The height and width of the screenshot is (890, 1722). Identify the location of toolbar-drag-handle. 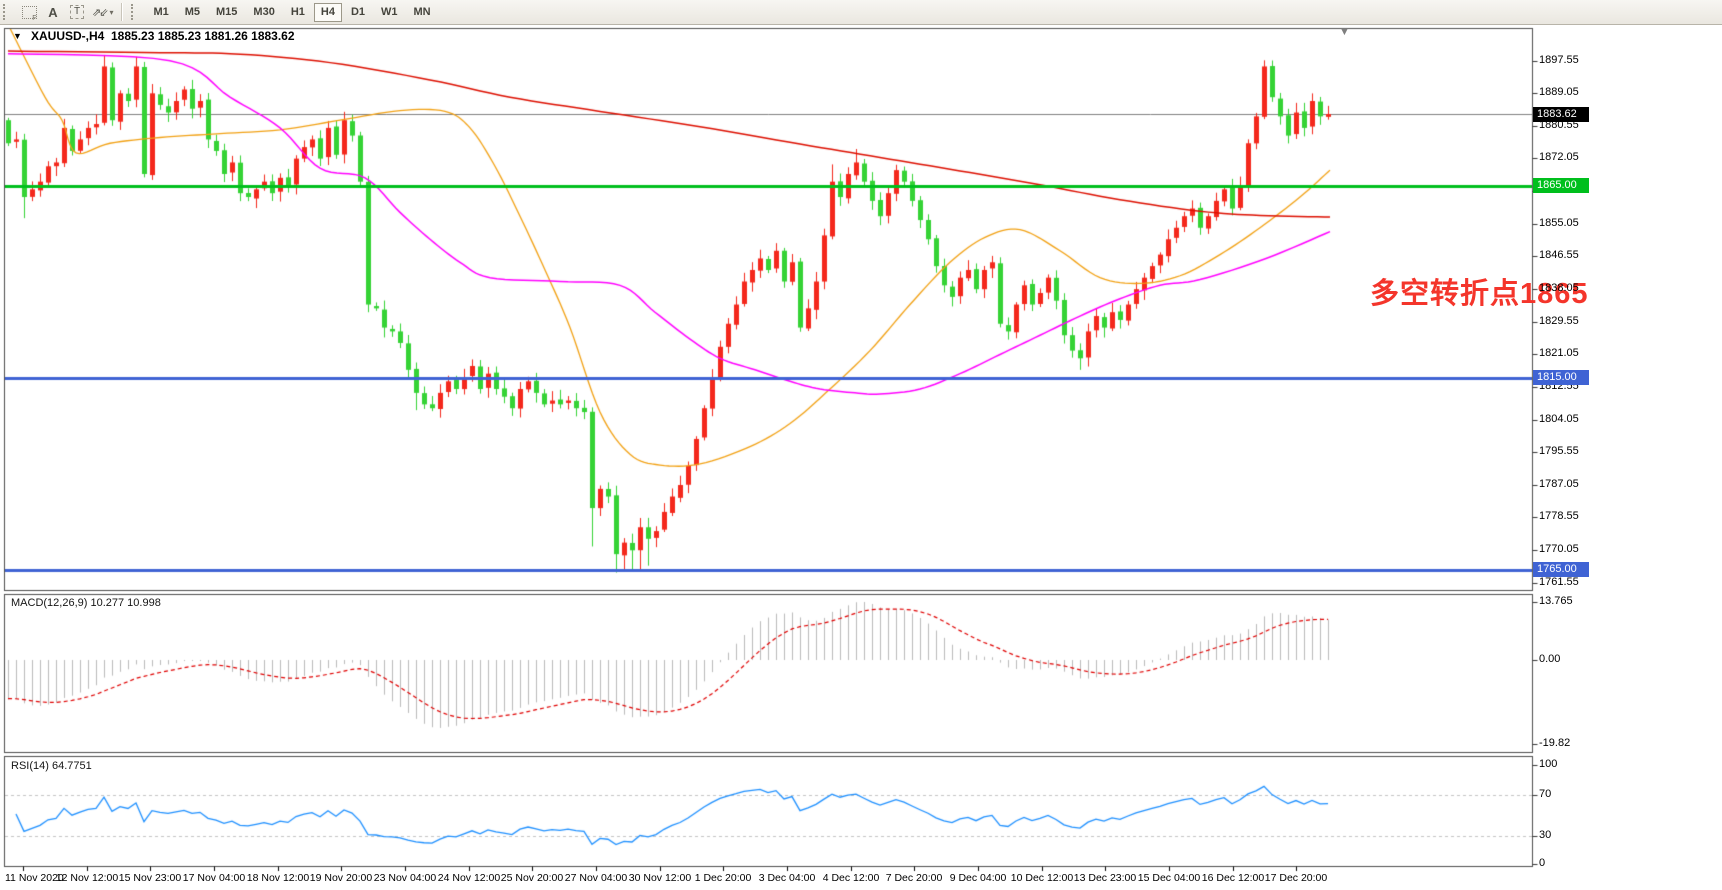
(7, 12).